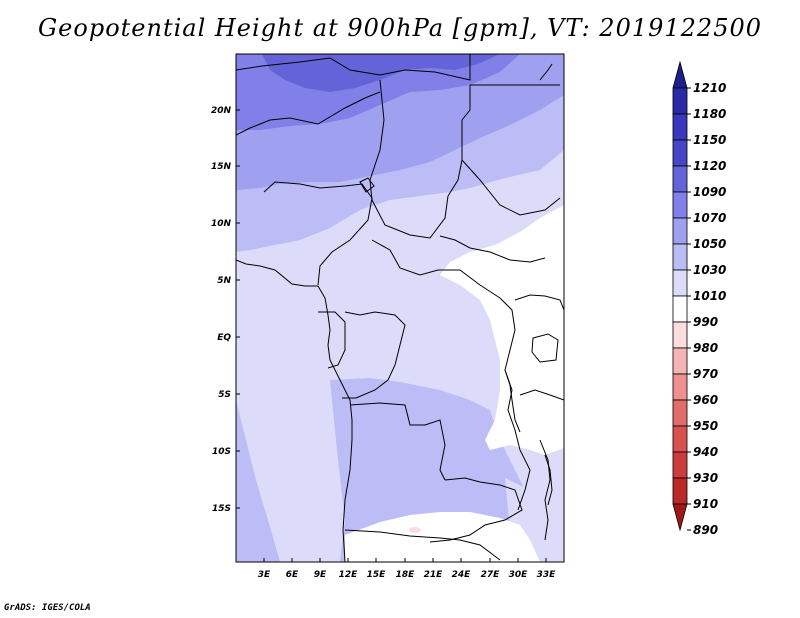  Describe the element at coordinates (539, 302) in the screenshot. I see `border-kenya-uganda` at that location.